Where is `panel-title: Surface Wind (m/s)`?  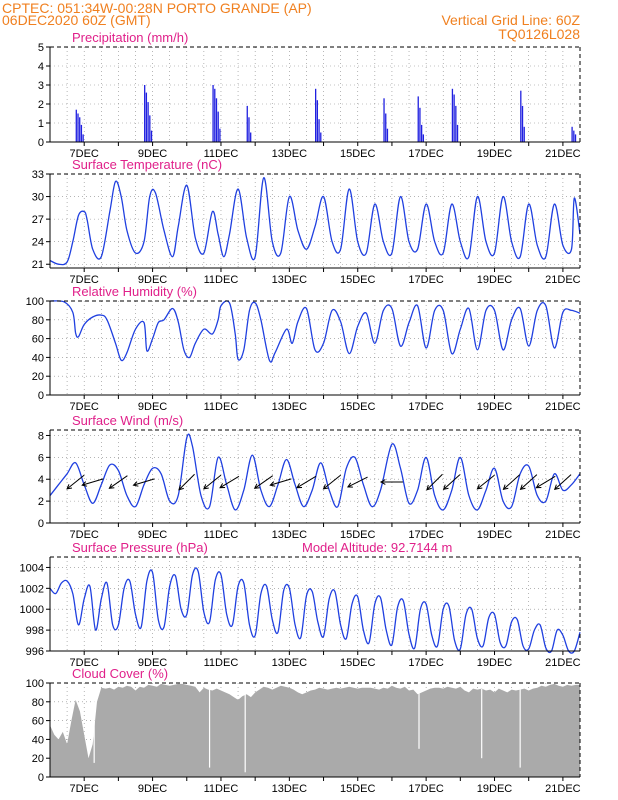
panel-title: Surface Wind (m/s) is located at coordinates (127, 420).